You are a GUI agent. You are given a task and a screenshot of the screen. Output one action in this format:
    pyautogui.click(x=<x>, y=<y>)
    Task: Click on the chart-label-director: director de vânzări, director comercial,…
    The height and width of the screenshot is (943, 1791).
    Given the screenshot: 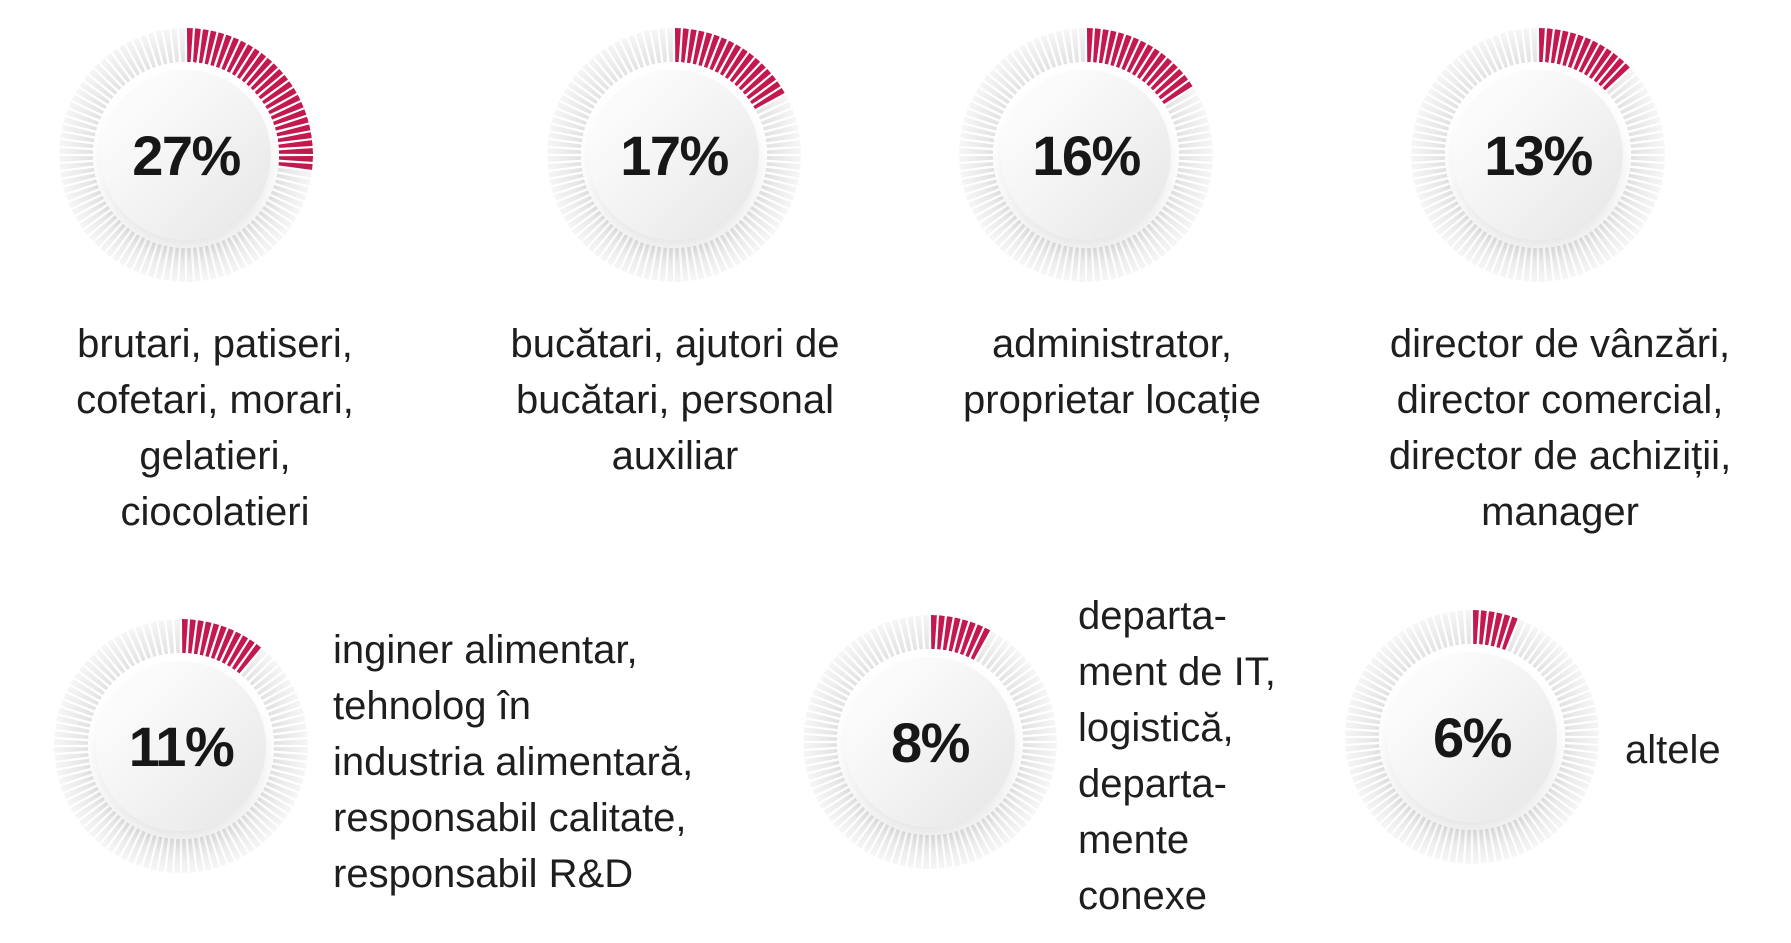 What is the action you would take?
    pyautogui.click(x=1560, y=428)
    